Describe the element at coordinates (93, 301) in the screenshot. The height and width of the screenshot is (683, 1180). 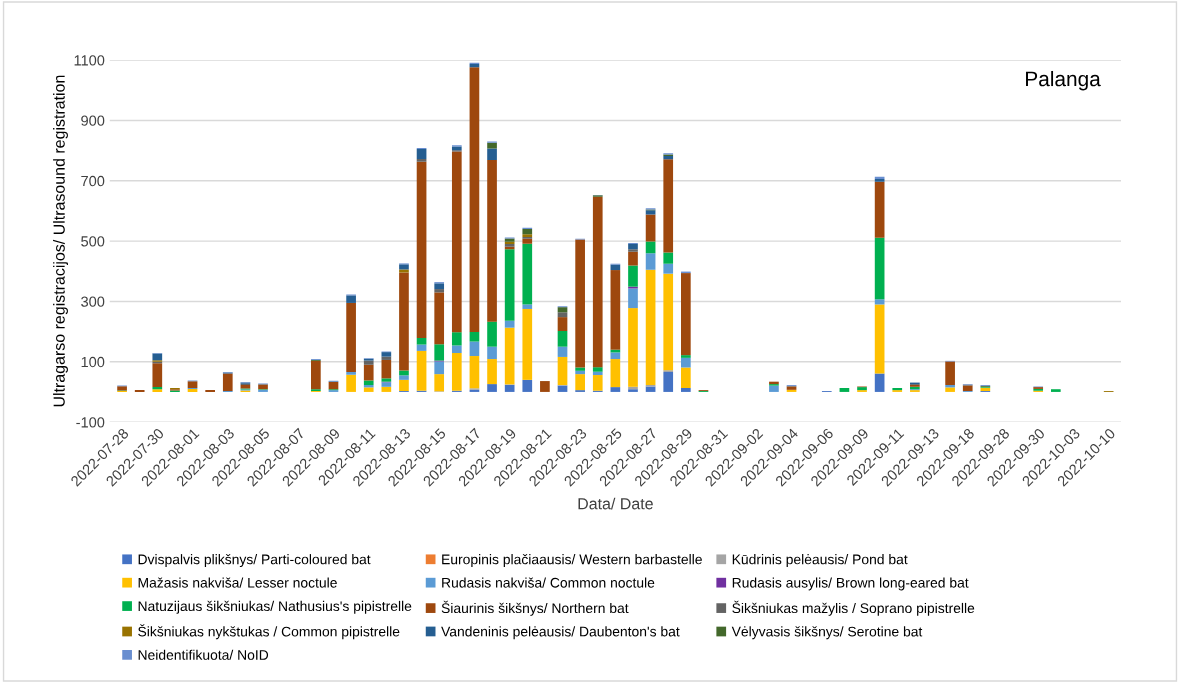
I see `y-tick-label: 300` at that location.